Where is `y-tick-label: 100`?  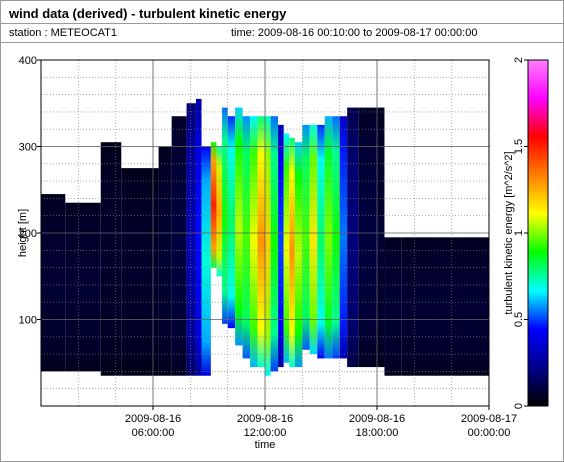
y-tick-label: 100 is located at coordinates (28, 321).